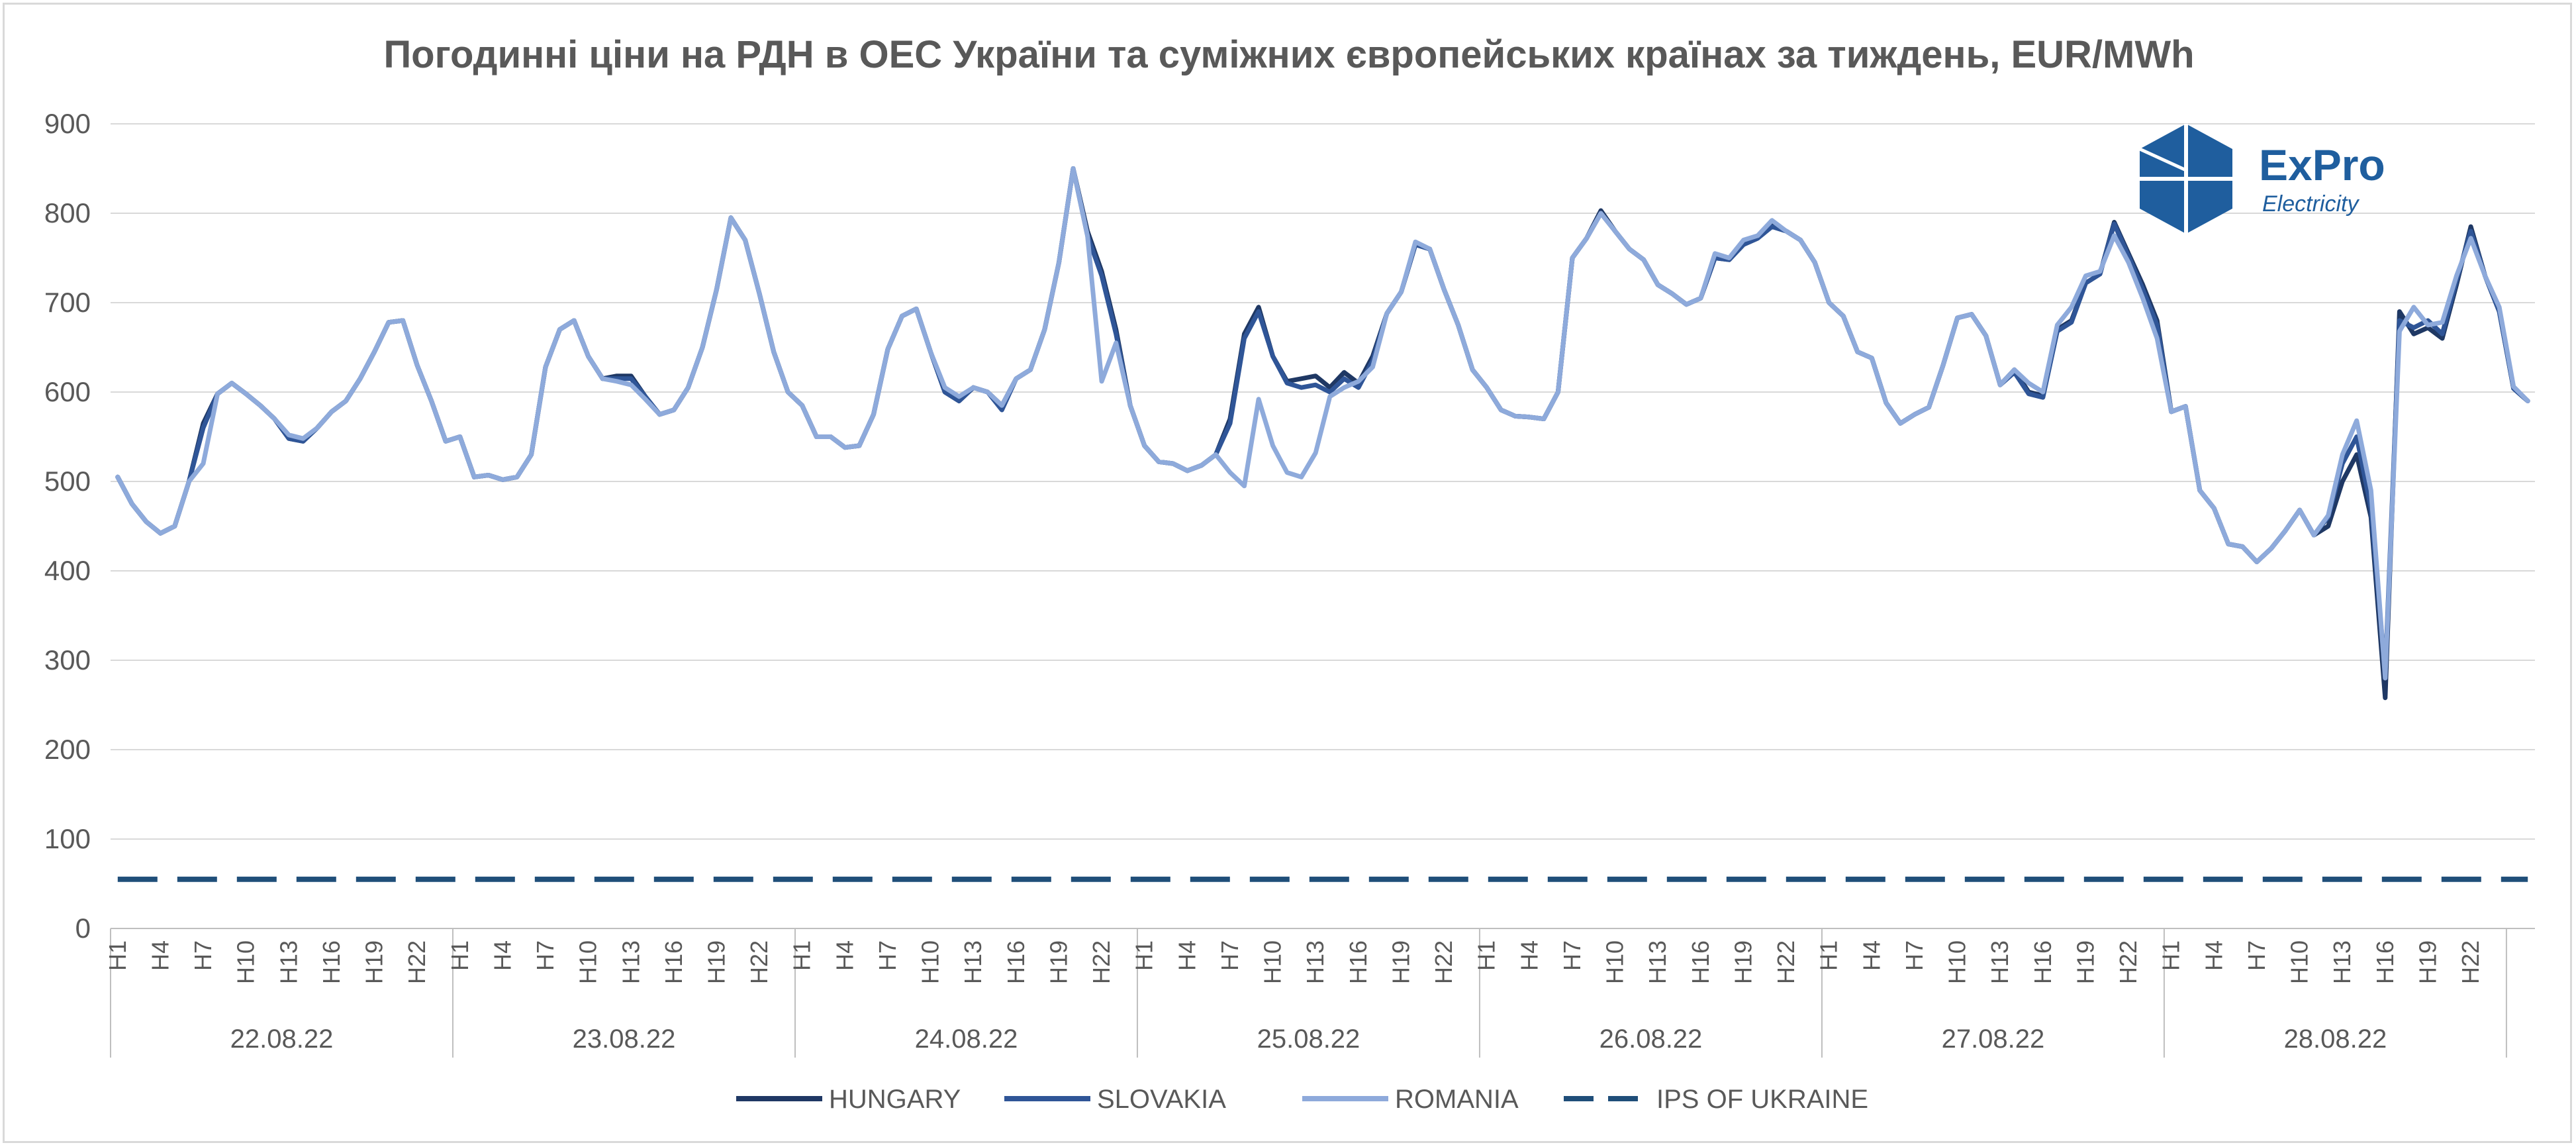 This screenshot has width=2576, height=1147. What do you see at coordinates (2322, 164) in the screenshot?
I see `logo-name: ExPro` at bounding box center [2322, 164].